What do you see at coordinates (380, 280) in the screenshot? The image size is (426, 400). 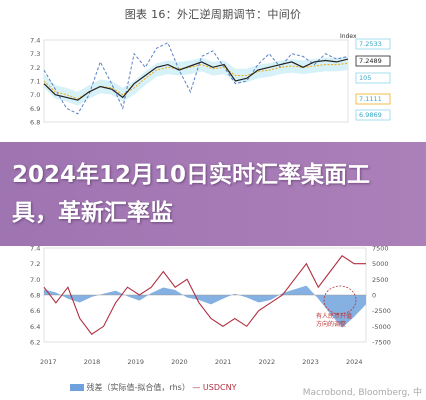 I see `bottom-rhs-tick-label: 2500` at bounding box center [380, 280].